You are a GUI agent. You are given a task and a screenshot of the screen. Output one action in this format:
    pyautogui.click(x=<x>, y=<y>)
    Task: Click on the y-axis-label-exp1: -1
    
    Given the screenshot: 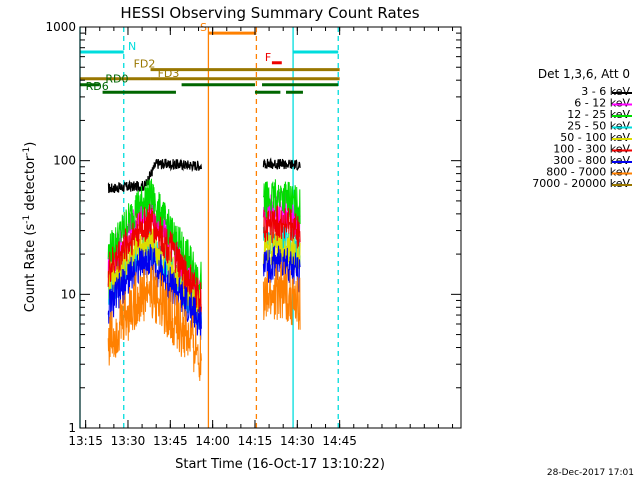 What is the action you would take?
    pyautogui.click(x=27, y=219)
    